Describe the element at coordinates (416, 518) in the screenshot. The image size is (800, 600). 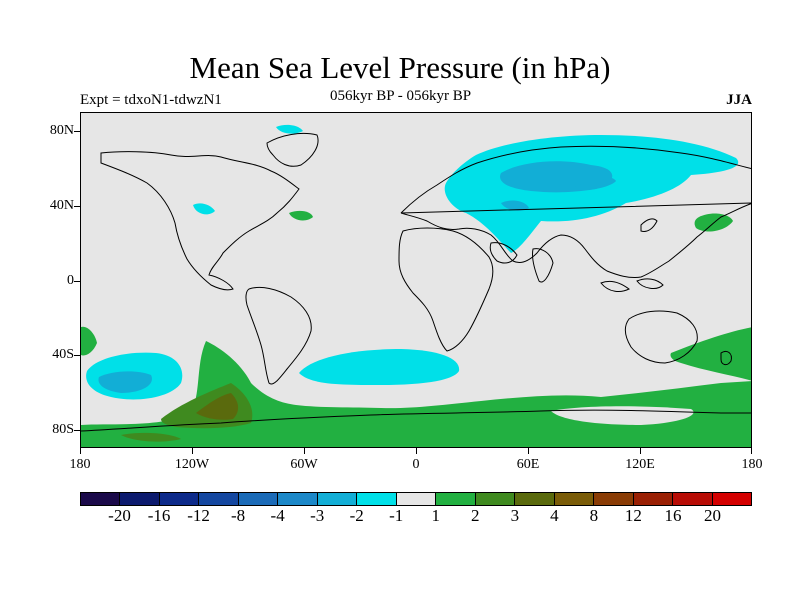
I see `colorbar-labels: -20 -16 -12 -8 -4 -3 -2 -1 1 2 3 4 8 12 16 20` at that location.